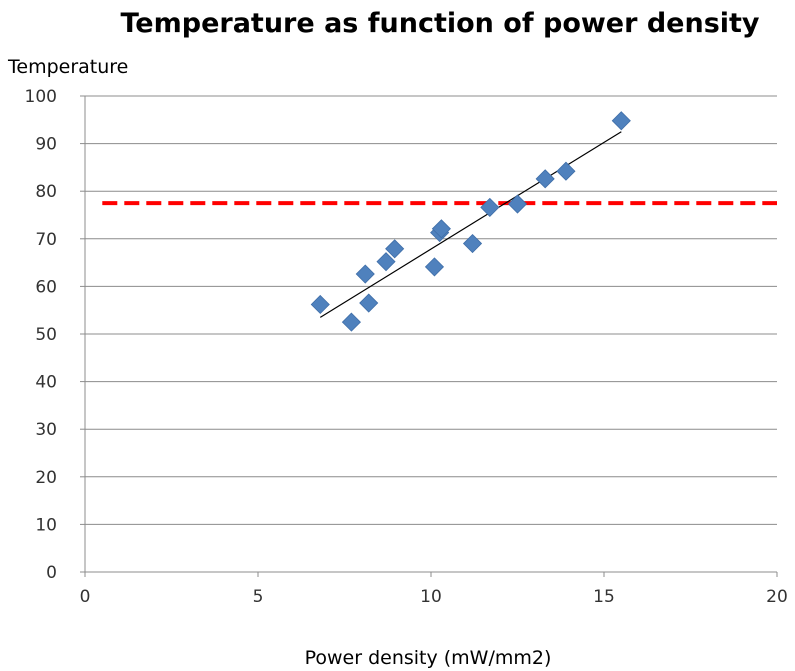 The width and height of the screenshot is (795, 671). Describe the element at coordinates (67, 67) in the screenshot. I see `y-axis-title: Temperature` at that location.